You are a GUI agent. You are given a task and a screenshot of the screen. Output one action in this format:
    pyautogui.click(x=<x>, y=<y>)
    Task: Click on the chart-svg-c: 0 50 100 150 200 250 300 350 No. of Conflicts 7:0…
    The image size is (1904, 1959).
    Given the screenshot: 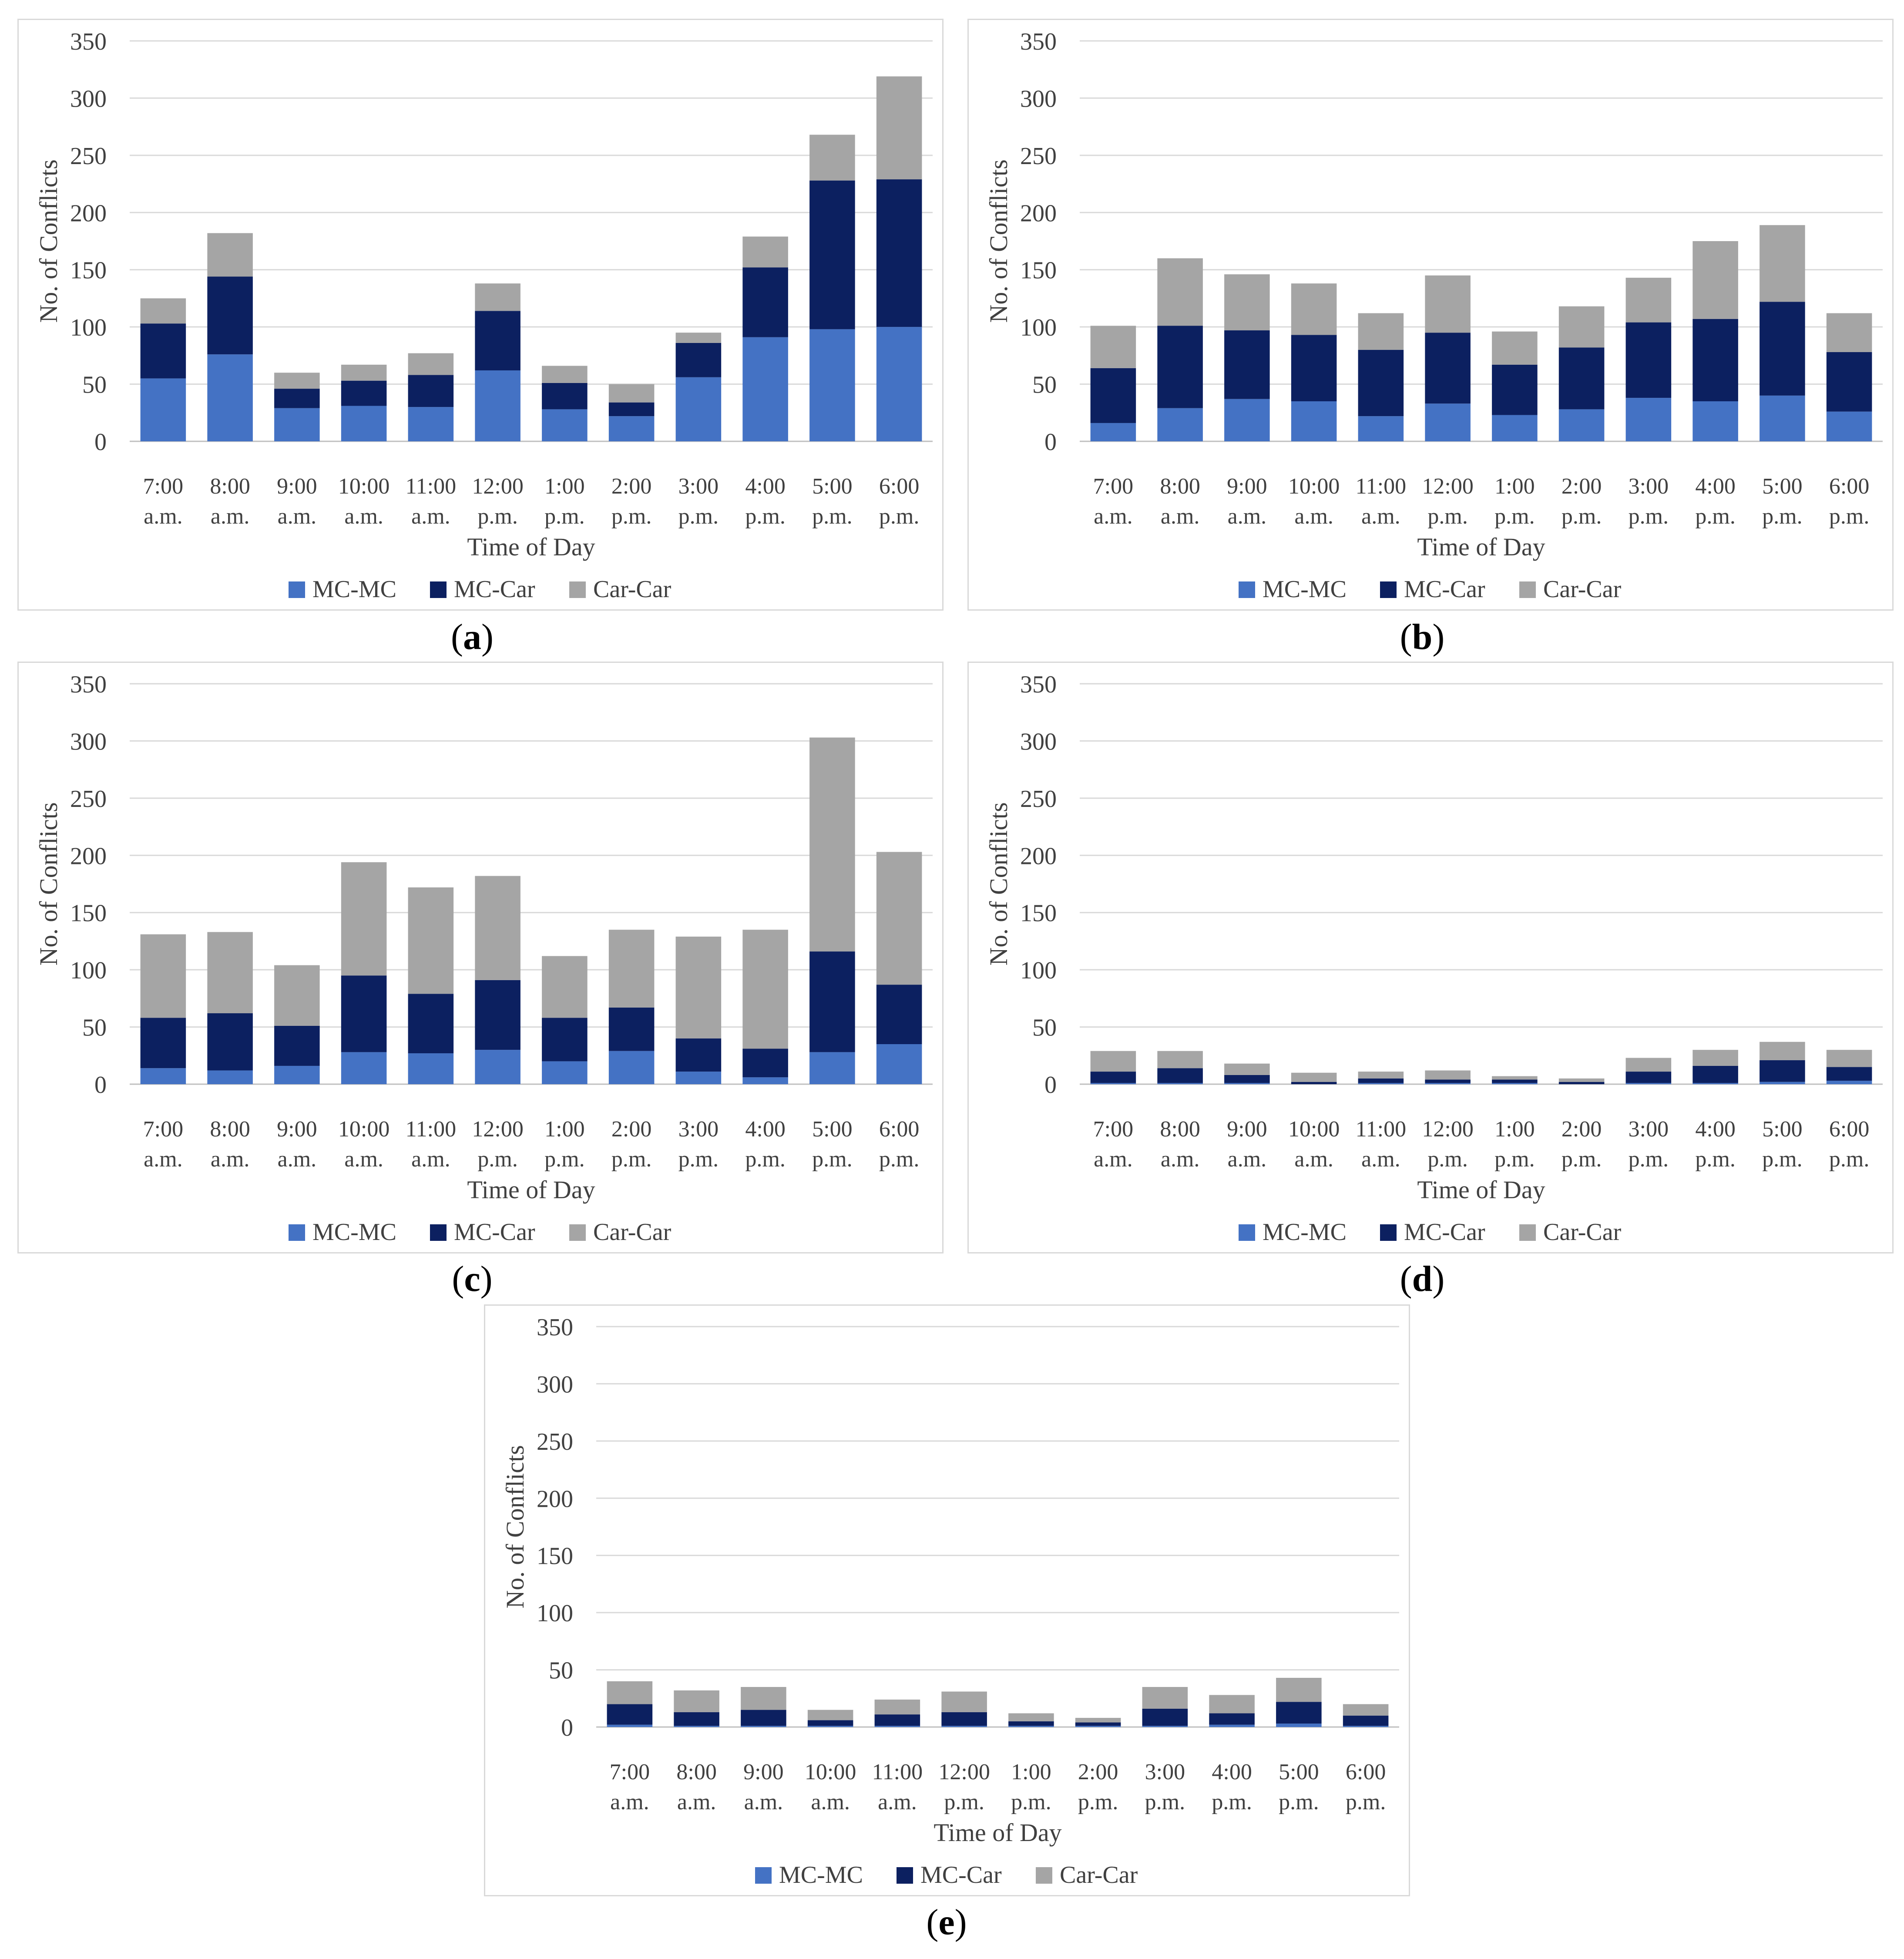 What is the action you would take?
    pyautogui.click(x=483, y=958)
    